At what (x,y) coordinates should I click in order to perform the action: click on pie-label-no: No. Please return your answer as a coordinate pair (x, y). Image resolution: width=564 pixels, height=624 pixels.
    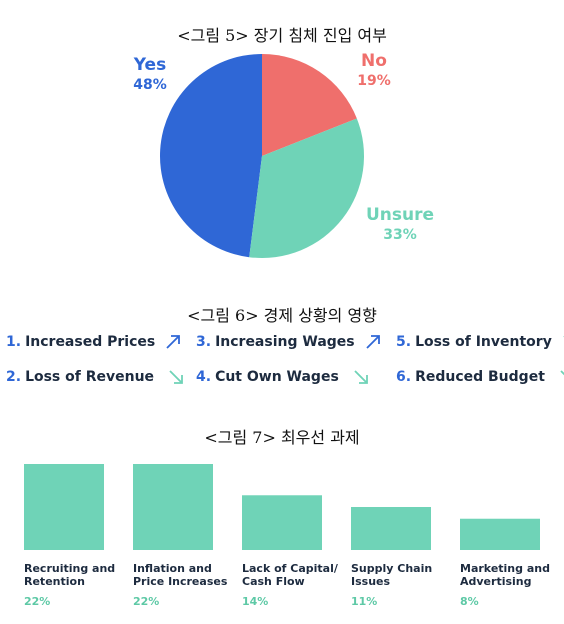
    Looking at the image, I should click on (374, 61).